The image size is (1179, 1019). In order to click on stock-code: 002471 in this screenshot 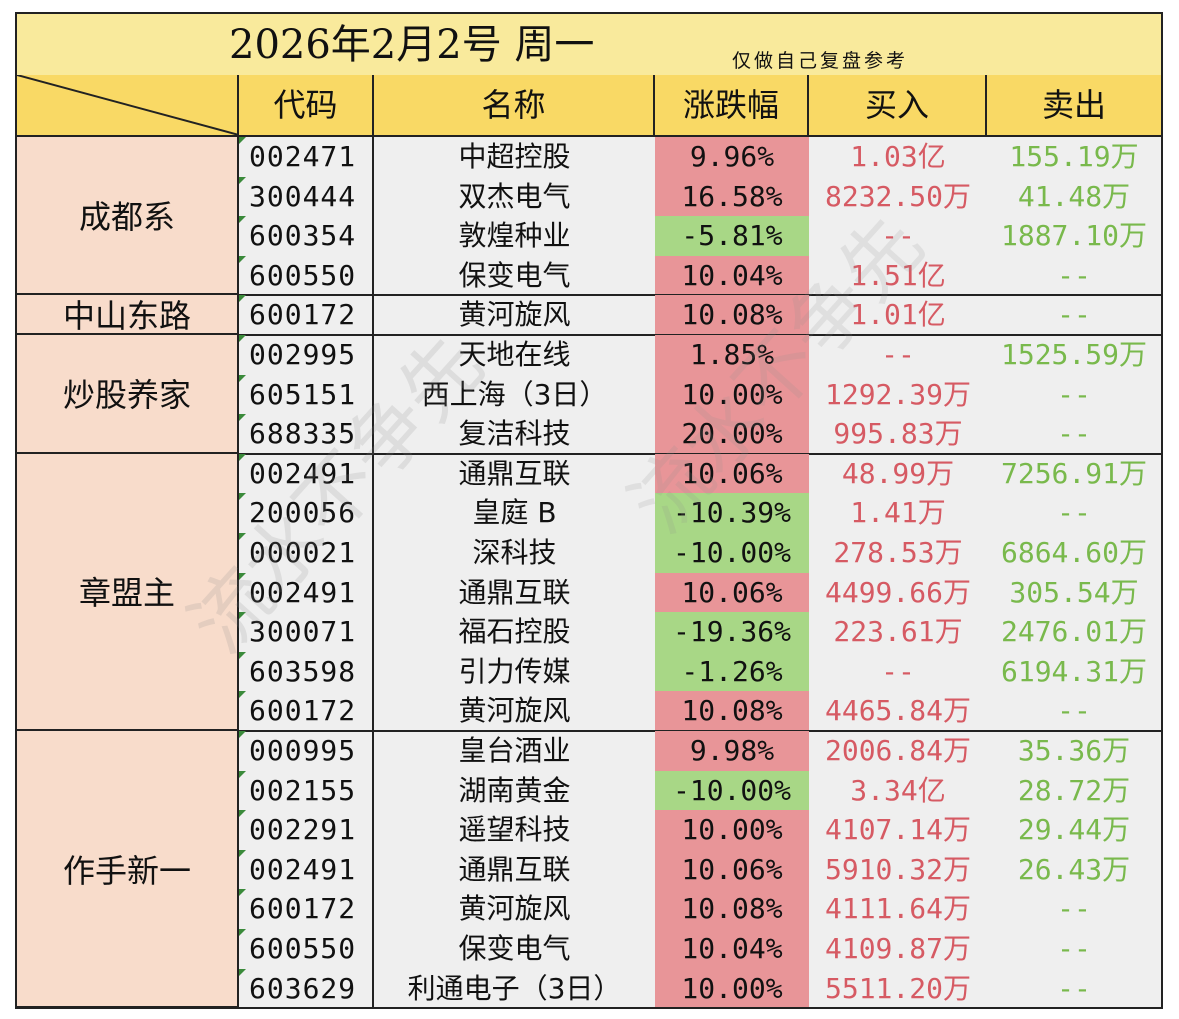, I will do `click(303, 156)`.